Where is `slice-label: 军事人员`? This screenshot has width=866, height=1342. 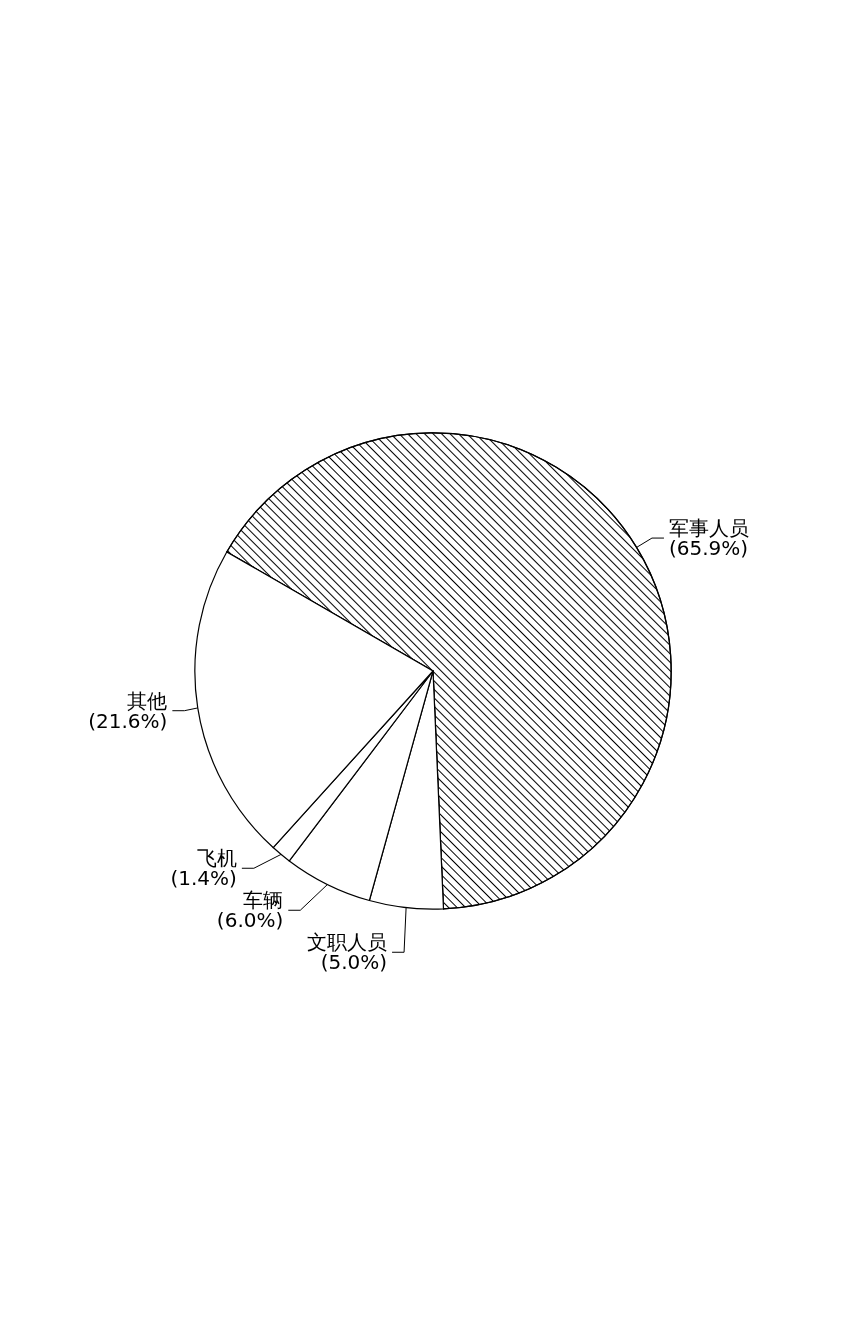 slice-label: 军事人员 is located at coordinates (708, 528).